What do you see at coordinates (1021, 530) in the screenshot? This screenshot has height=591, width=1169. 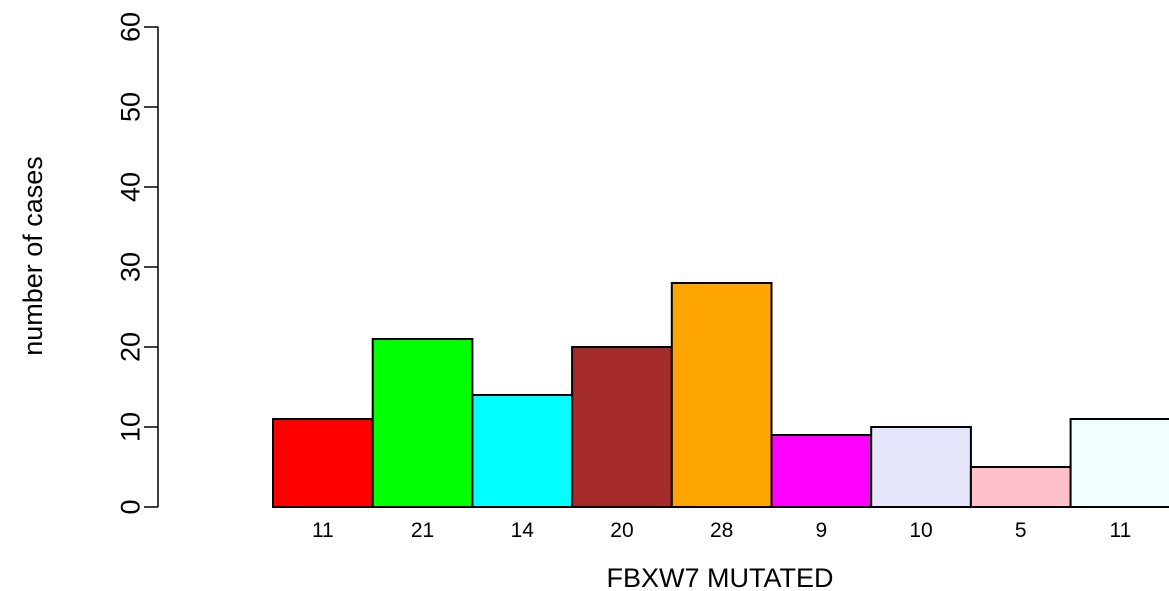 I see `x-tick-label: 5` at bounding box center [1021, 530].